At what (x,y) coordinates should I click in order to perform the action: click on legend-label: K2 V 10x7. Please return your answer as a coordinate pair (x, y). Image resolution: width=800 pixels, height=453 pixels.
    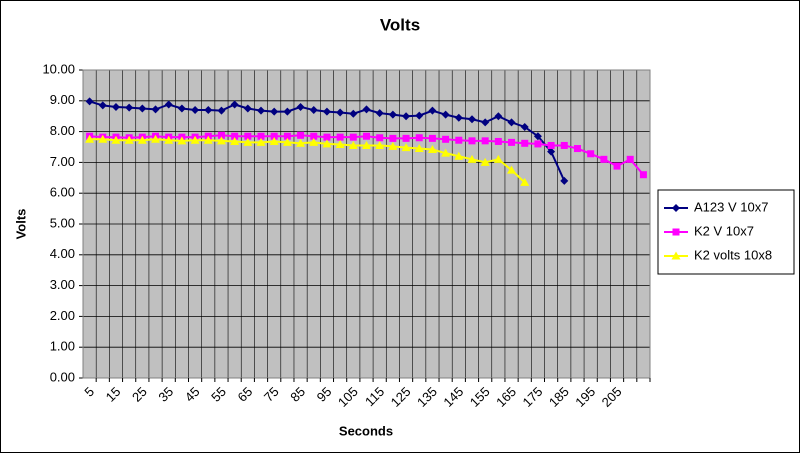
    Looking at the image, I should click on (724, 230).